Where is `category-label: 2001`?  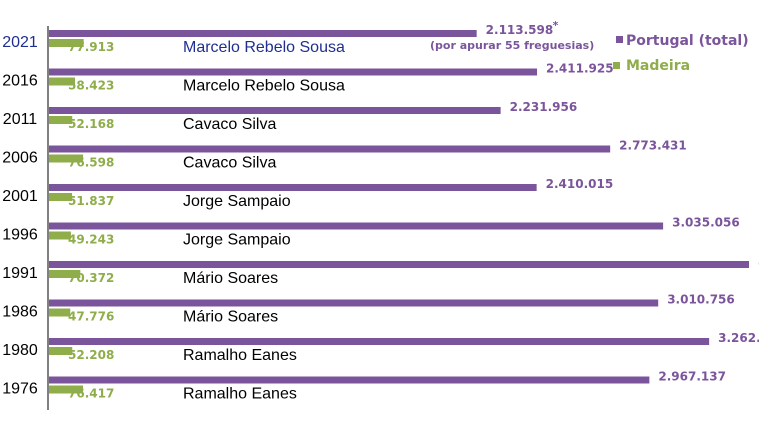
category-label: 2001 is located at coordinates (20, 196).